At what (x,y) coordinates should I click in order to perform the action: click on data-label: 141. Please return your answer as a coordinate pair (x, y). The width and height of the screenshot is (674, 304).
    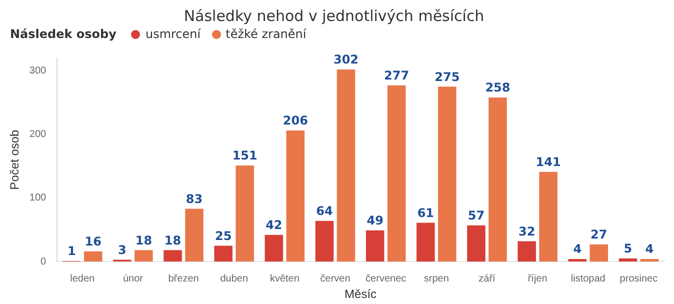
    Looking at the image, I should click on (548, 162).